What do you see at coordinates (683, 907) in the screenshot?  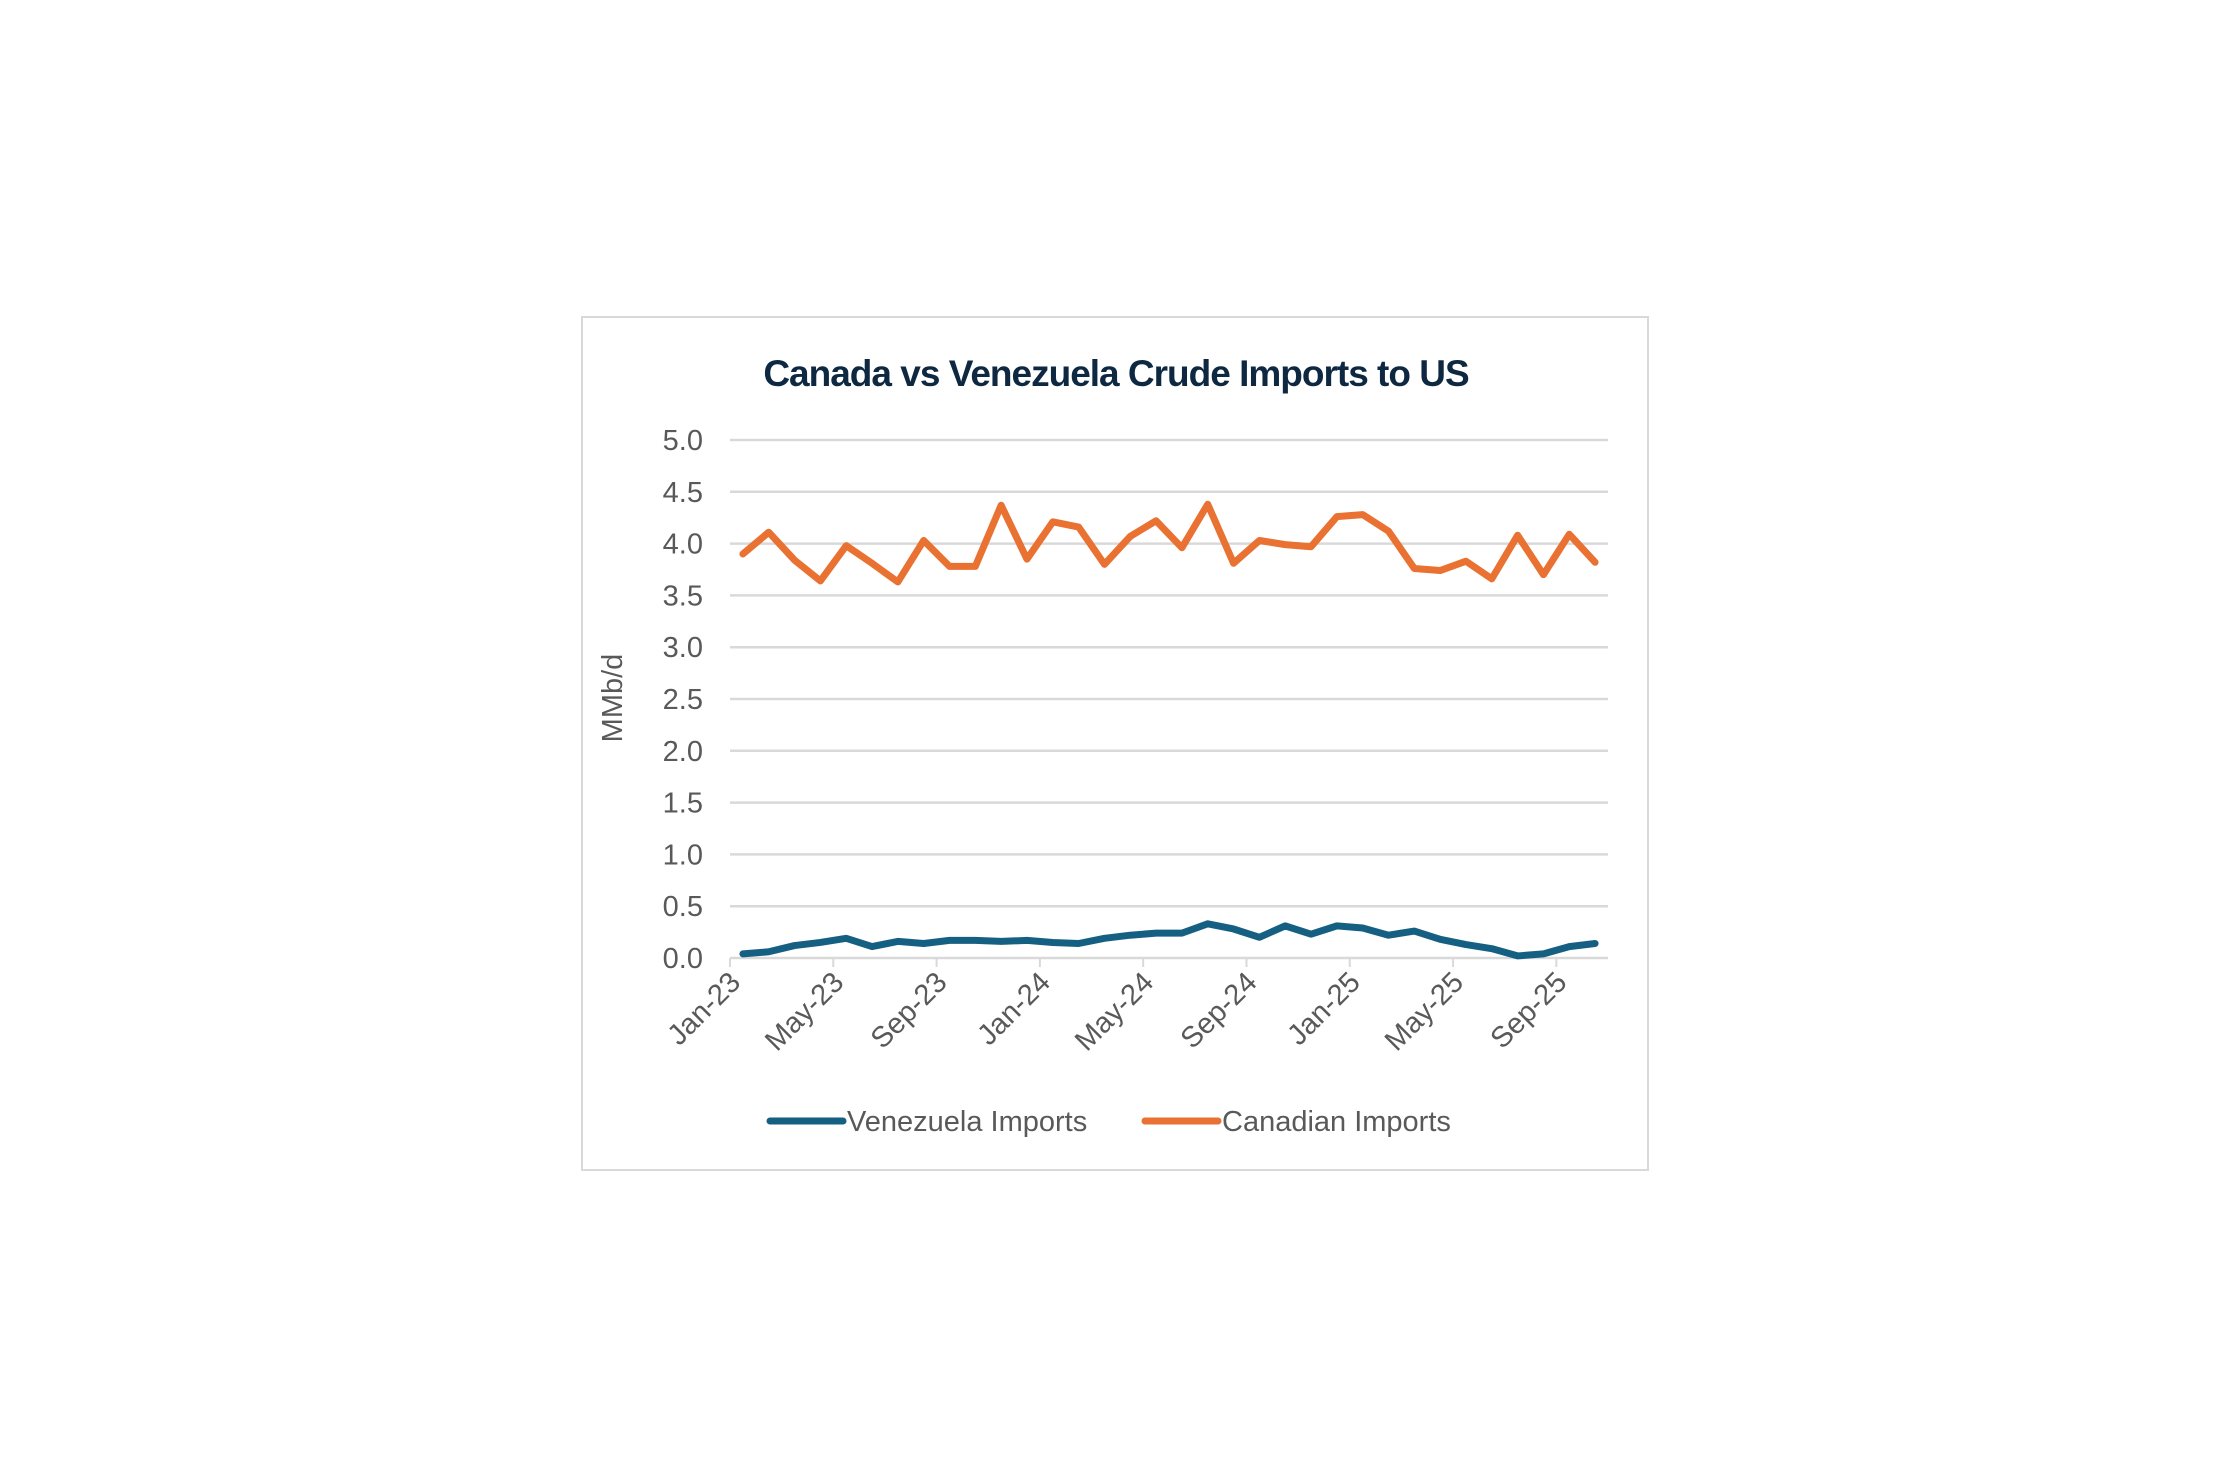 I see `y-tick-label: 0.5` at bounding box center [683, 907].